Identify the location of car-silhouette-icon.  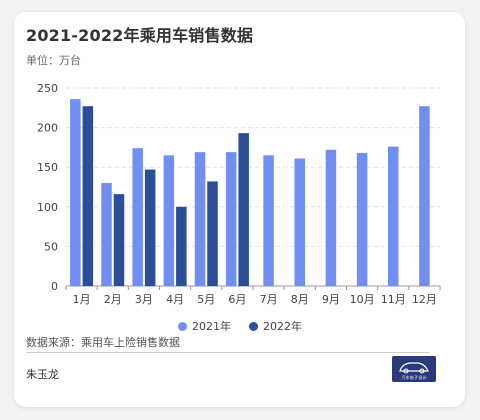
(414, 368).